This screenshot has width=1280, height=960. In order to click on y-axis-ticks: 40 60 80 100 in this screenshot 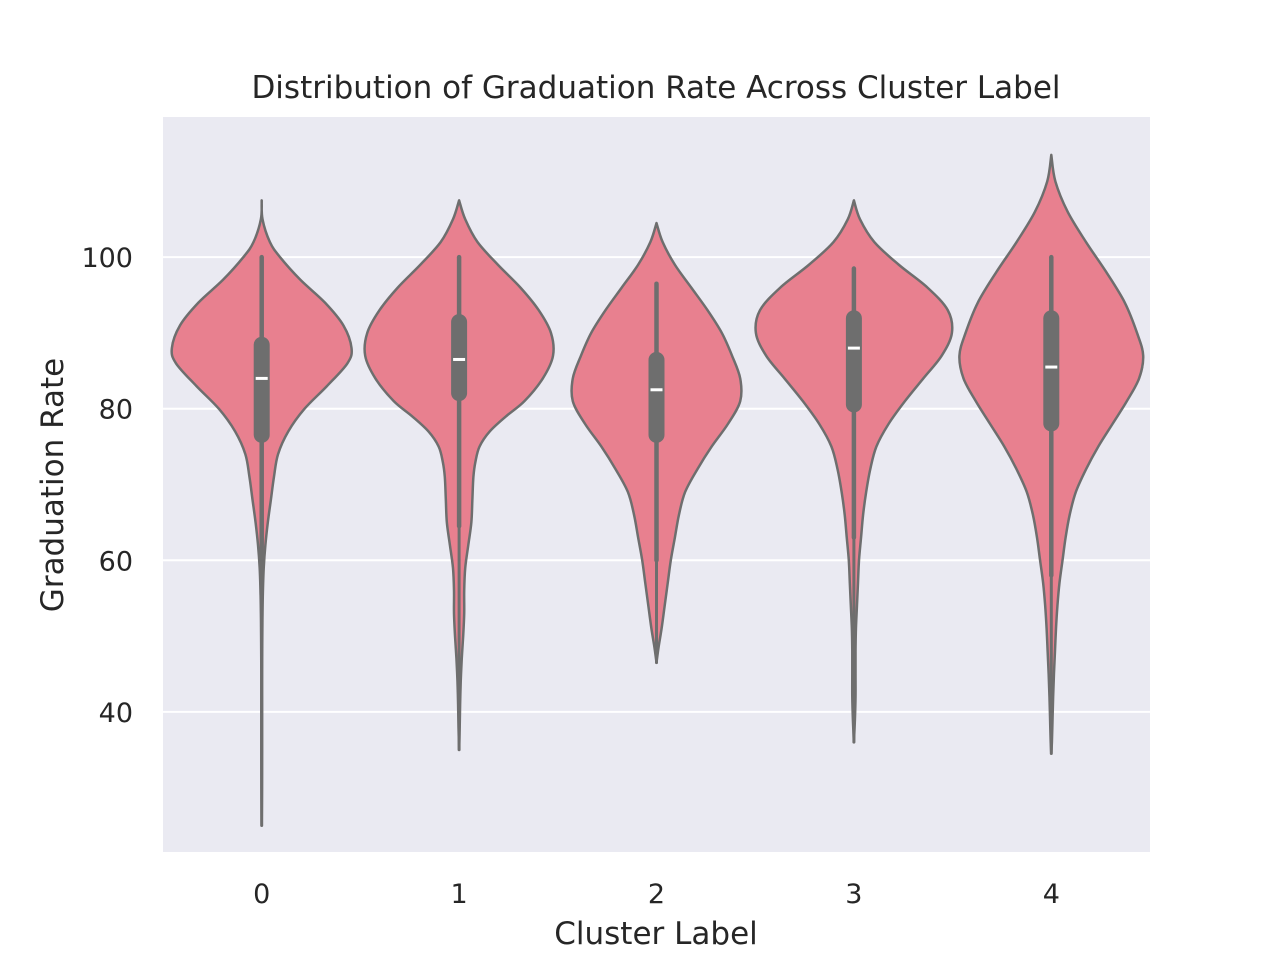, I will do `click(107, 486)`.